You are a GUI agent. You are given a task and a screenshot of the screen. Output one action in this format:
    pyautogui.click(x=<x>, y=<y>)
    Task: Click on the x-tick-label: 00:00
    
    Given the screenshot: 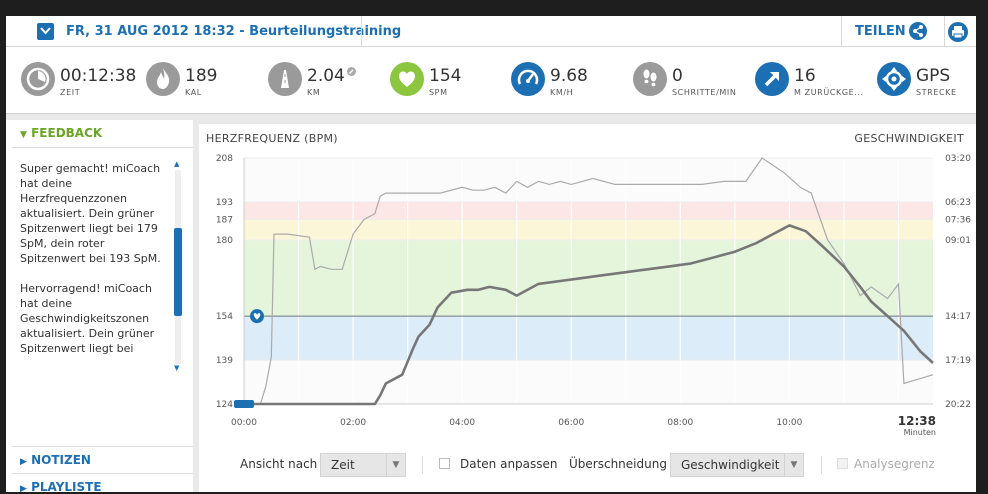 What is the action you would take?
    pyautogui.click(x=244, y=423)
    